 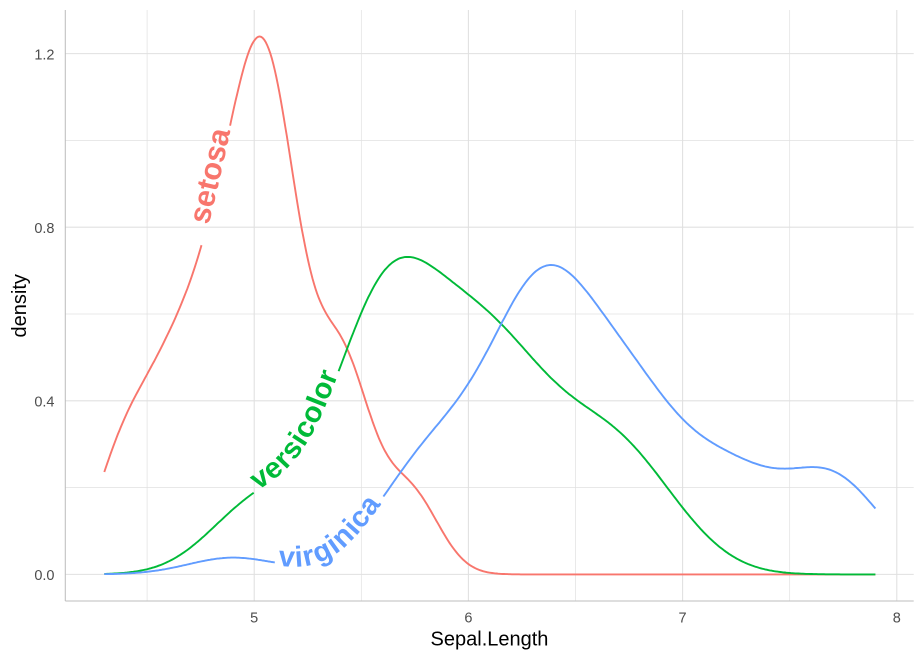 What do you see at coordinates (683, 619) in the screenshot?
I see `svg-text: 7` at bounding box center [683, 619].